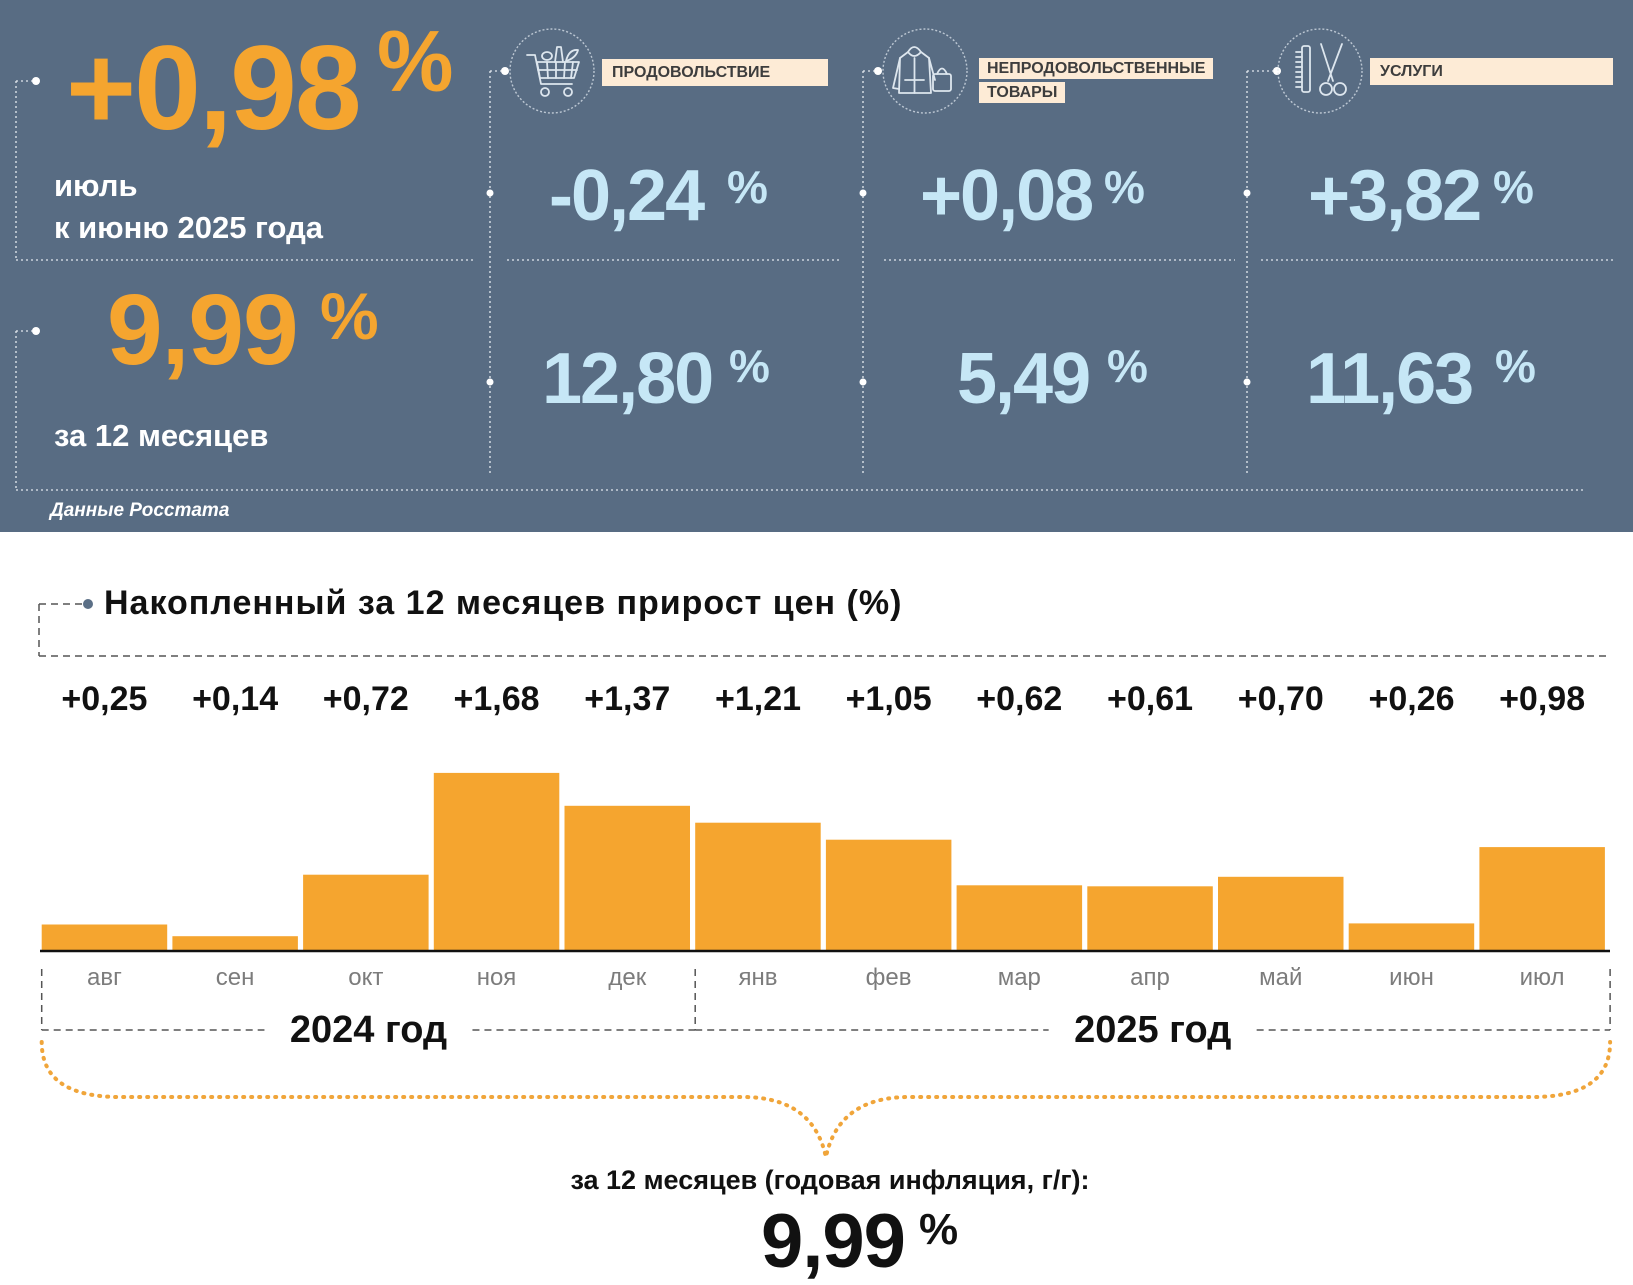 This screenshot has height=1285, width=1633. I want to click on food-annual-unit: %, so click(749, 366).